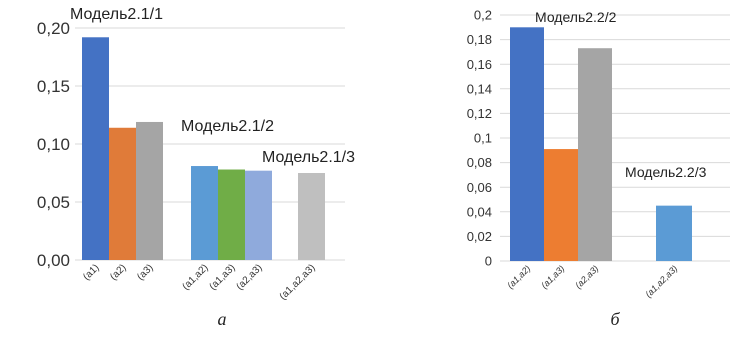 The height and width of the screenshot is (337, 751). Describe the element at coordinates (53, 28) in the screenshot. I see `y-tick-label: 0,20` at that location.